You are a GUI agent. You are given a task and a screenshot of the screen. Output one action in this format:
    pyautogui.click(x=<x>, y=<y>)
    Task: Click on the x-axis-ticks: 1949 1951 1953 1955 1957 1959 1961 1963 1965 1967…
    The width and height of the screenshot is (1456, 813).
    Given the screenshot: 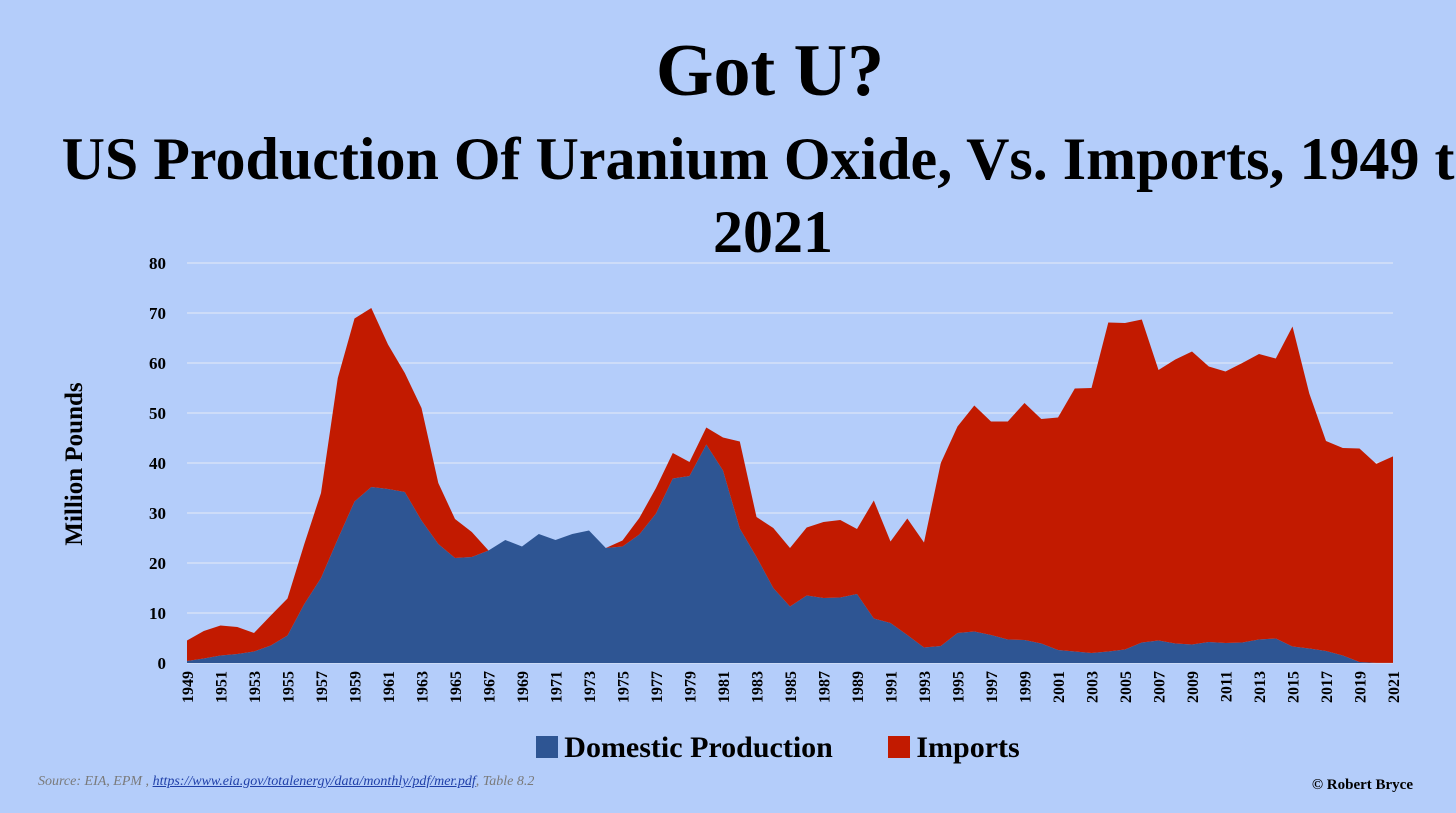 What is the action you would take?
    pyautogui.click(x=791, y=687)
    